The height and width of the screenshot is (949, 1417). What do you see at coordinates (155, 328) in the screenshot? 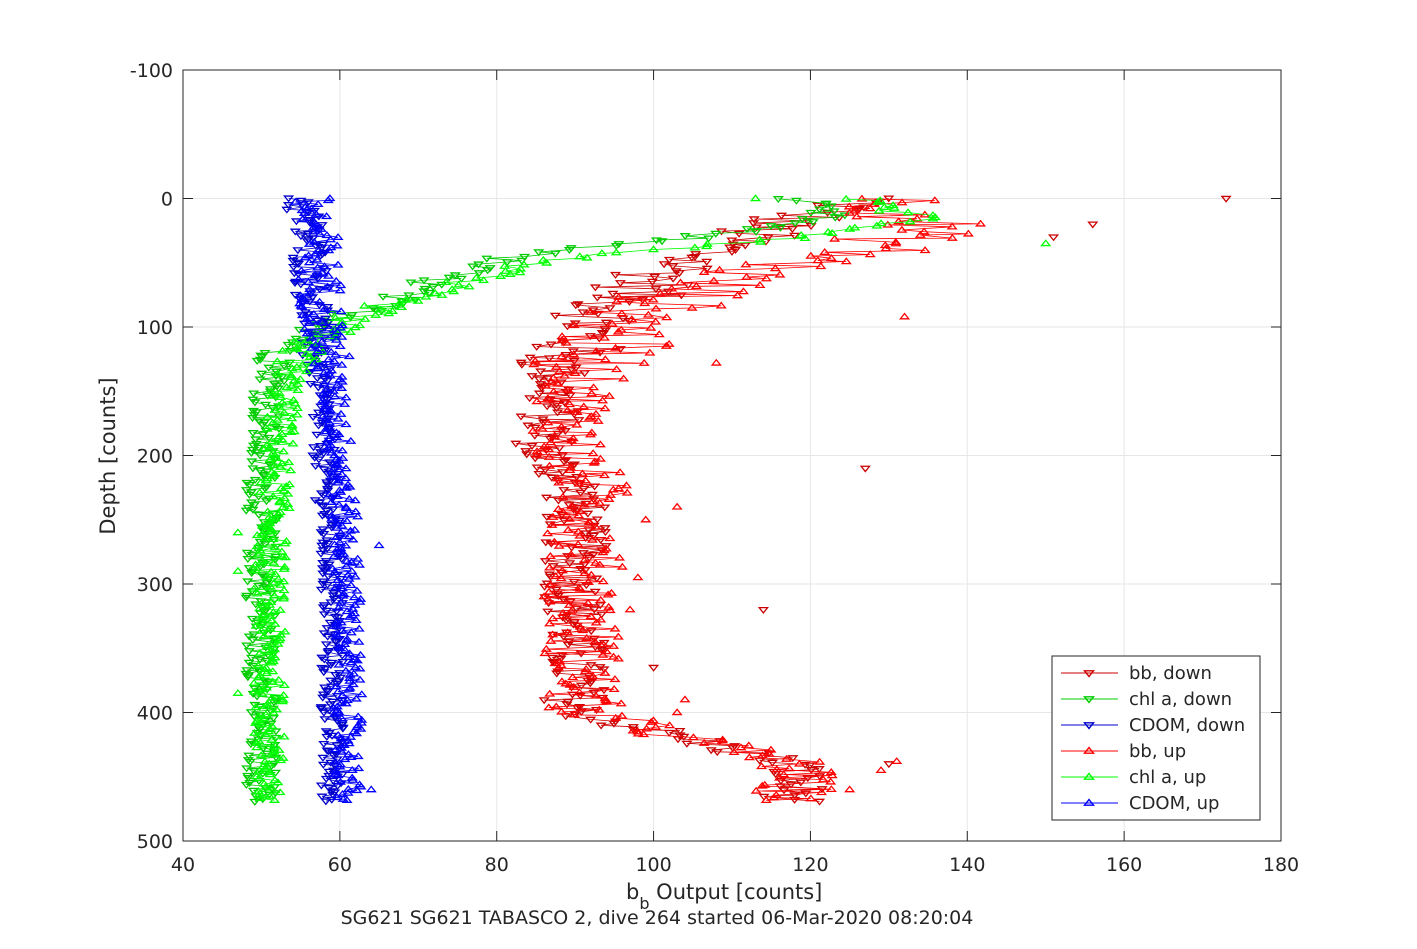
I see `y-tick-label: 100` at bounding box center [155, 328].